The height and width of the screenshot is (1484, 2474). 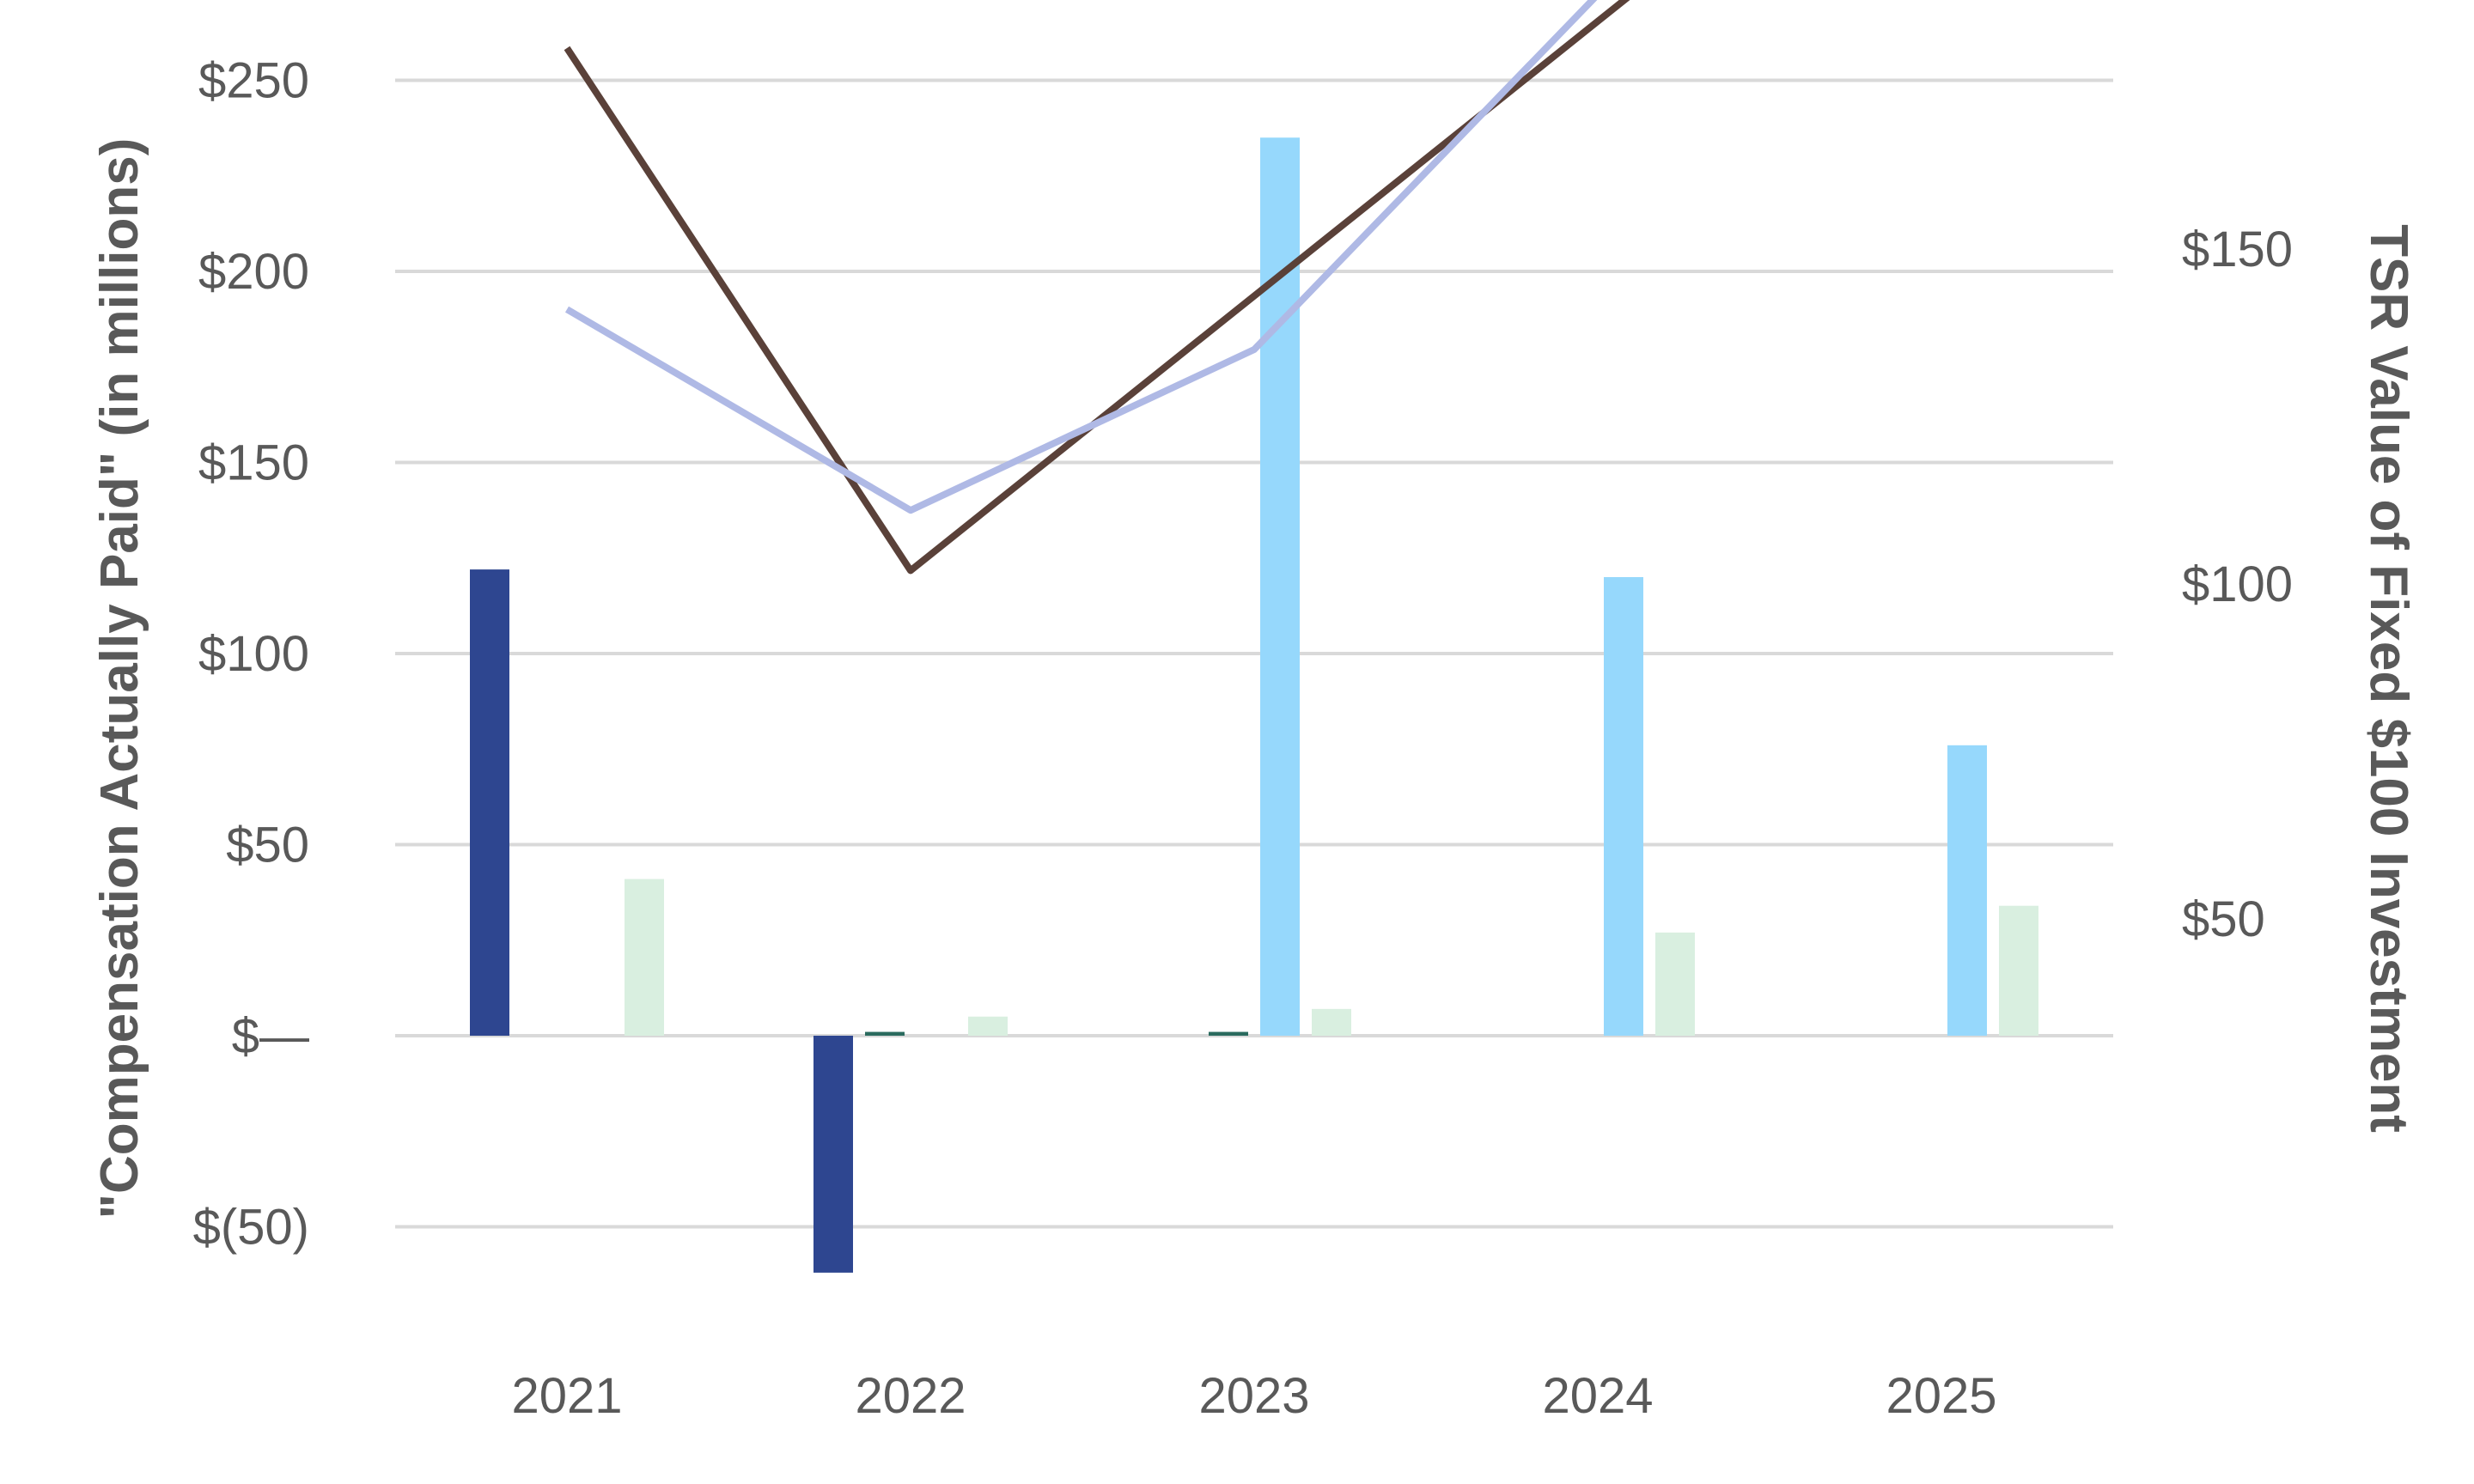 I want to click on right-tick-label: $100, so click(x=2237, y=584).